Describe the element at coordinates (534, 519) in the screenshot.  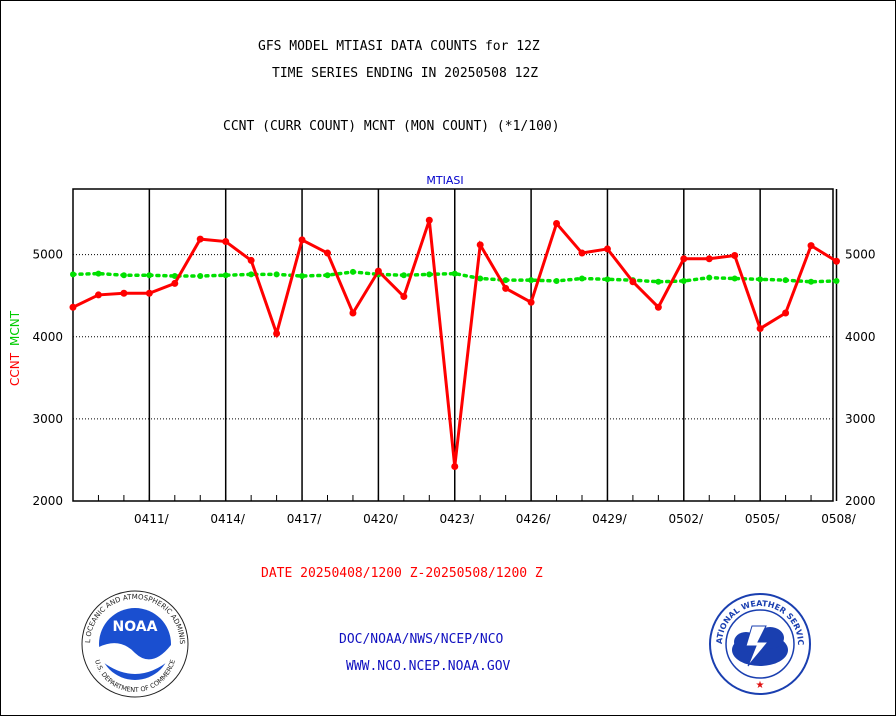
I see `x-tick-label: 0426/` at that location.